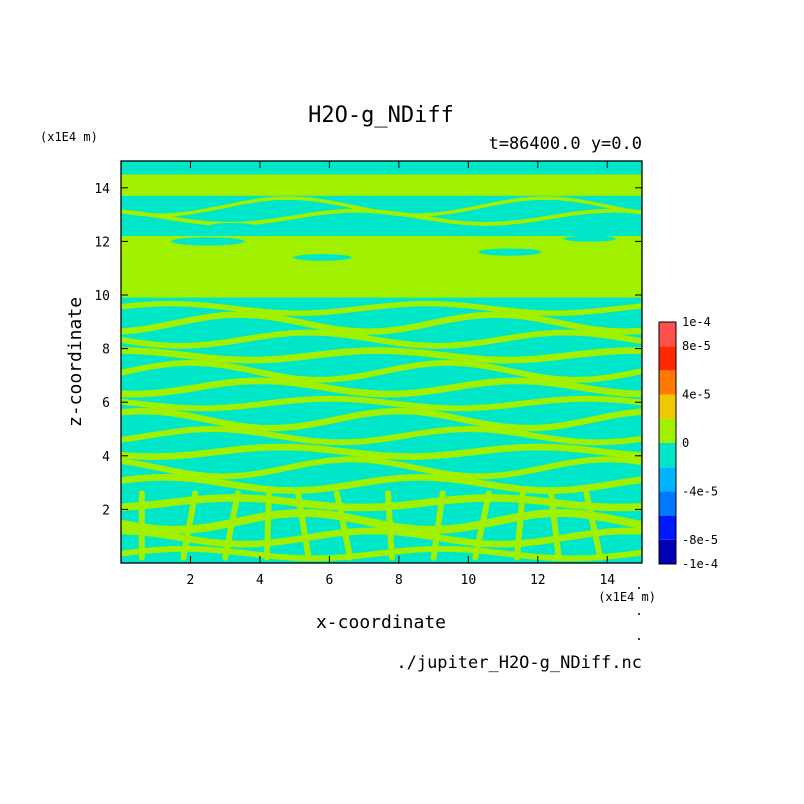 The height and width of the screenshot is (804, 804). Describe the element at coordinates (696, 395) in the screenshot. I see `colorbar-label: 4e-5` at that location.